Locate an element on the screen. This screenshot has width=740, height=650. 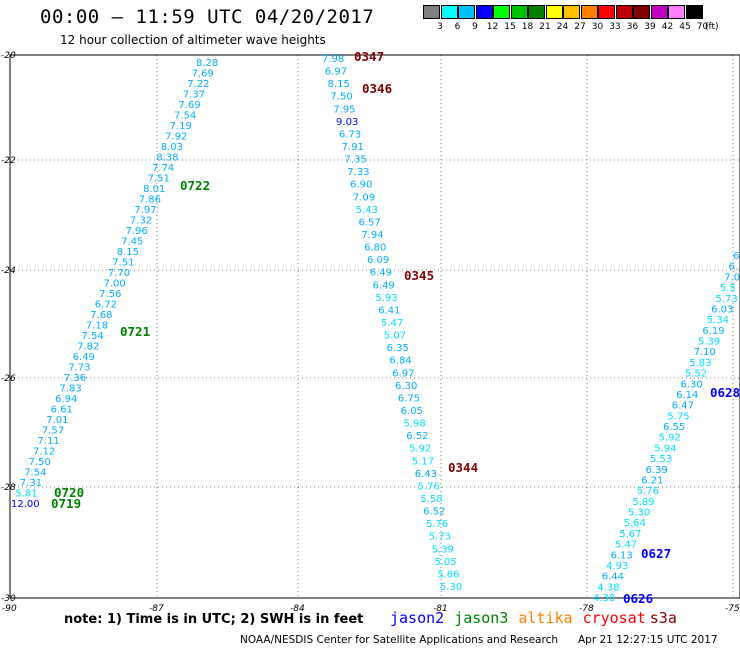
color-scale-unit: (ft) is located at coordinates (712, 27).